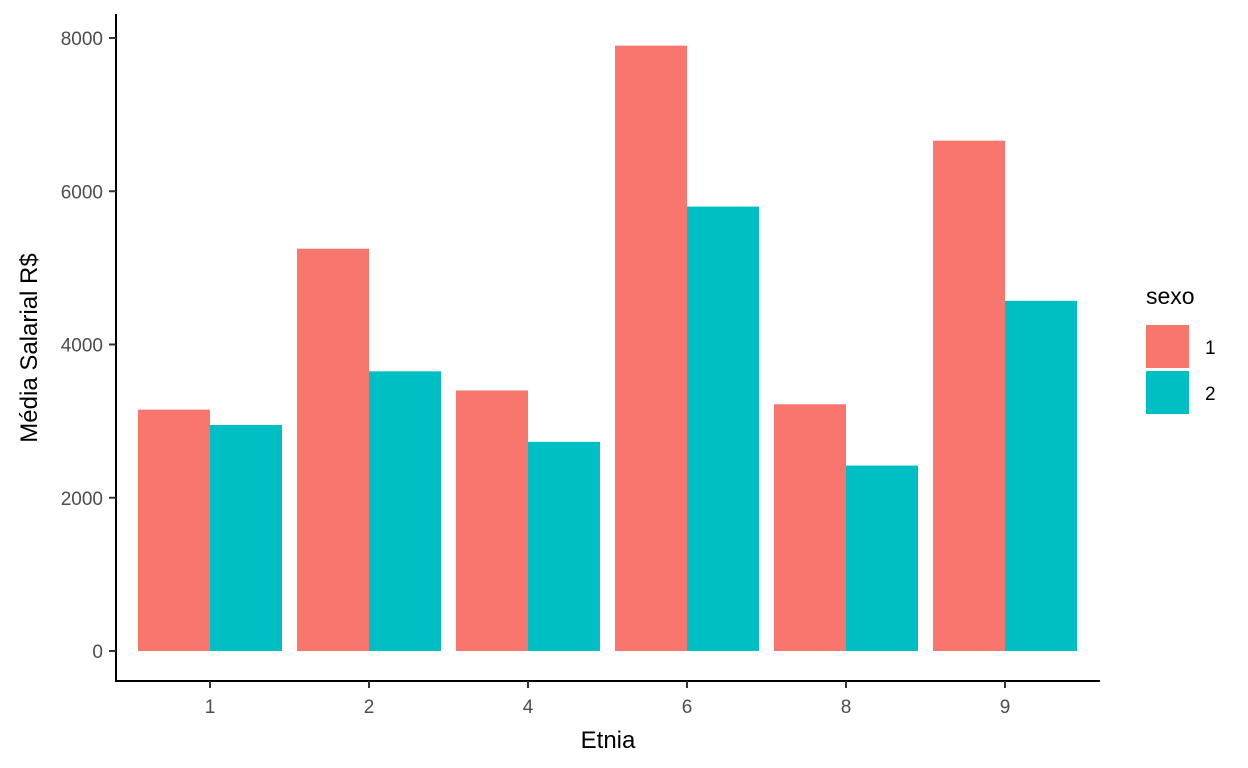 The height and width of the screenshot is (768, 1248). I want to click on x-tick-label: 8, so click(846, 707).